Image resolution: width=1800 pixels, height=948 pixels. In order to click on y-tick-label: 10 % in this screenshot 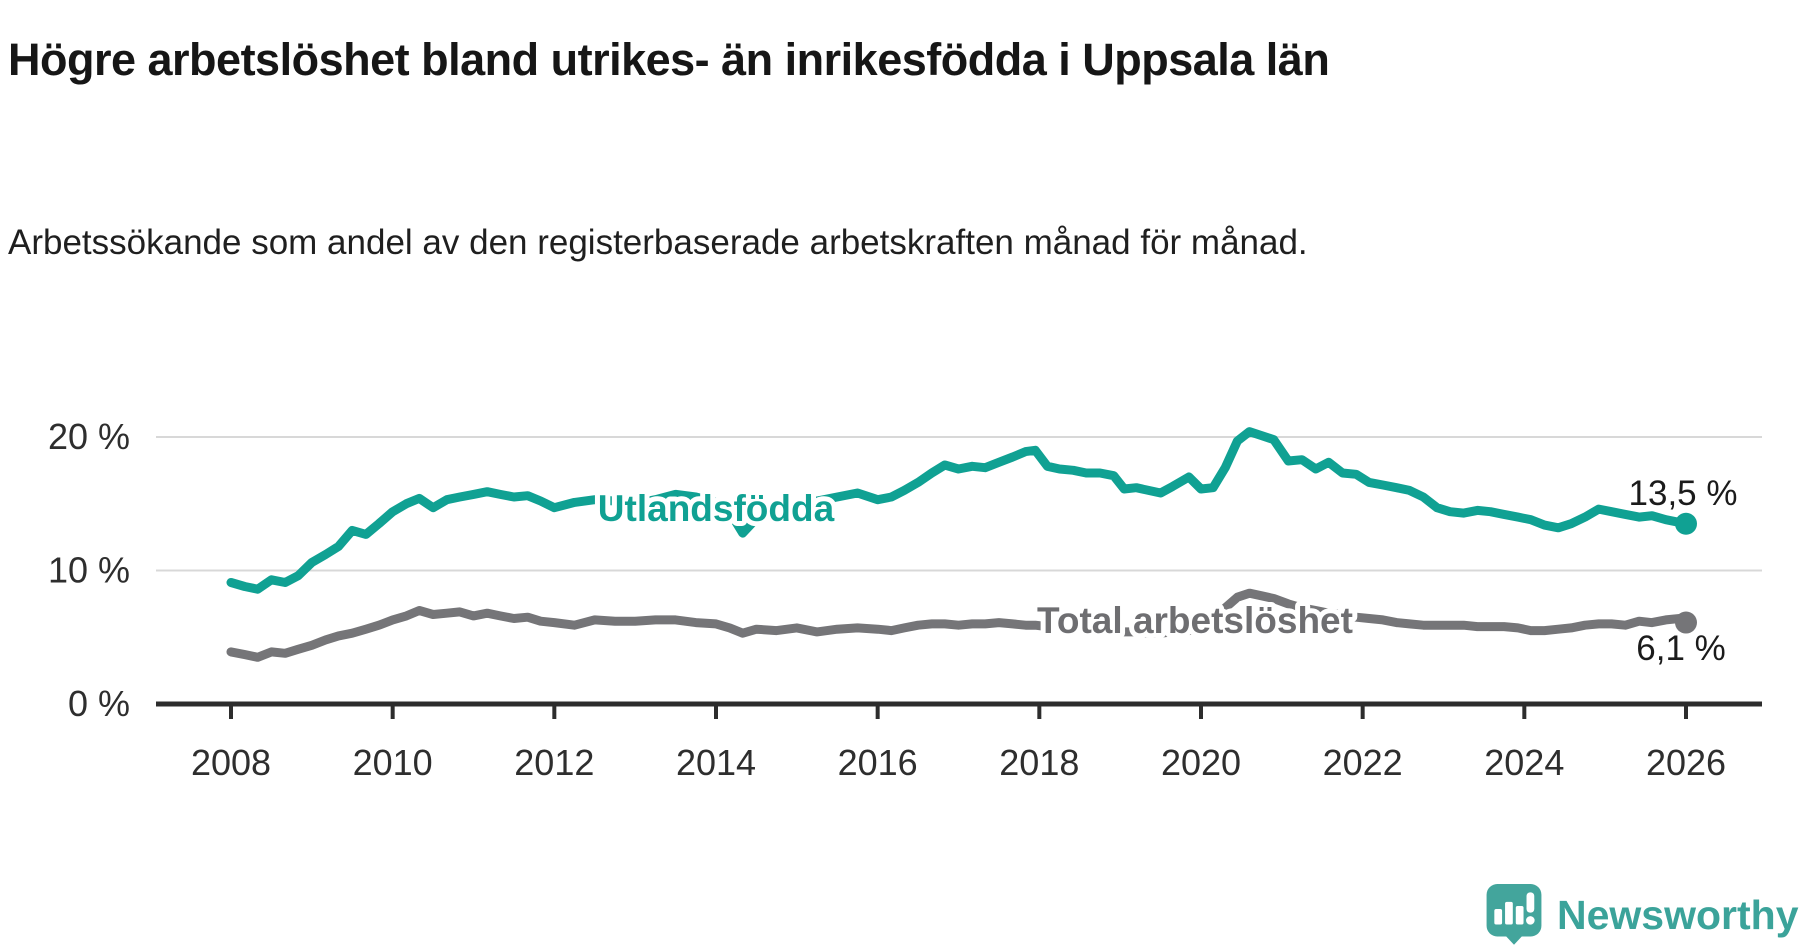, I will do `click(89, 569)`.